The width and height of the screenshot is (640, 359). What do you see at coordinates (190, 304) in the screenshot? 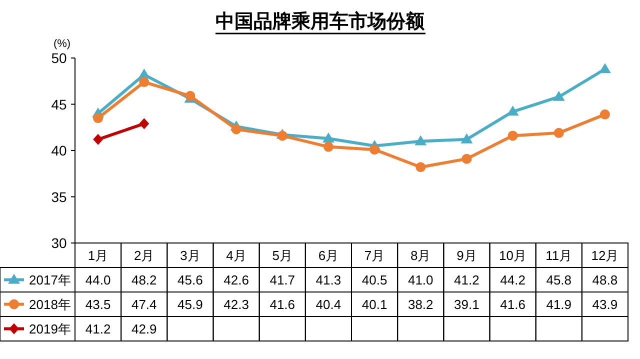
I see `data-label: 45.9` at bounding box center [190, 304].